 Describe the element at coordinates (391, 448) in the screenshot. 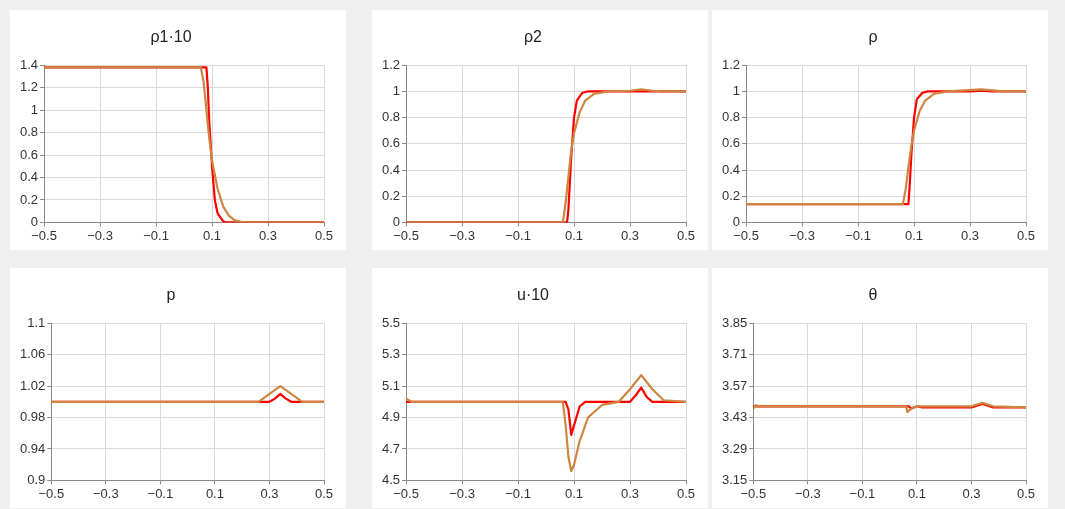

I see `y-tick-label: 4.7` at that location.